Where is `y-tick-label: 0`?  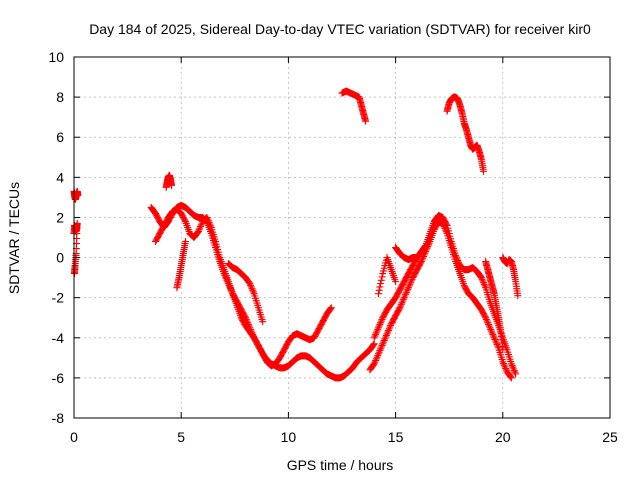 y-tick-label: 0 is located at coordinates (60, 258).